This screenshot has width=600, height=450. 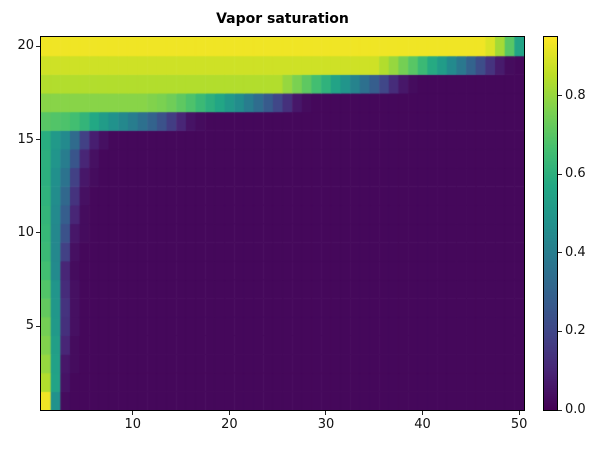 What do you see at coordinates (575, 174) in the screenshot?
I see `colorbar-tick-label: 0.6` at bounding box center [575, 174].